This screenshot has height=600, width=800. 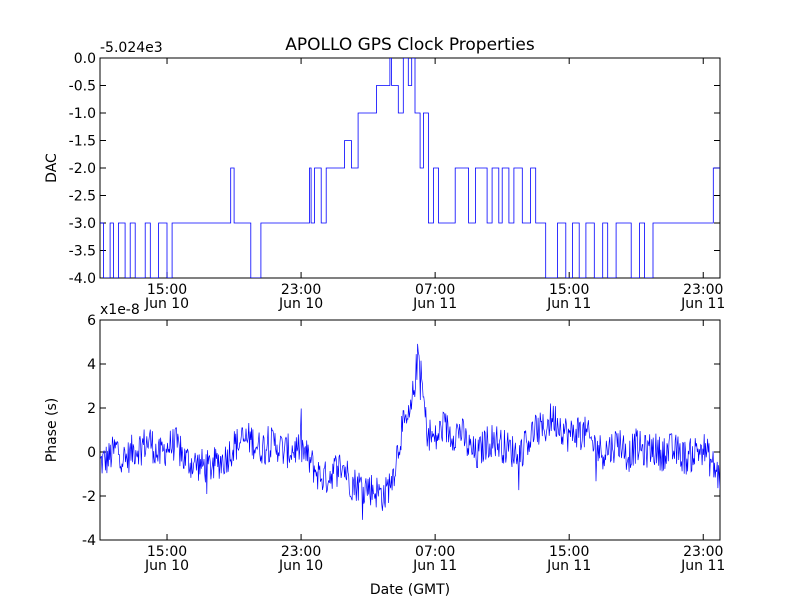 What do you see at coordinates (85, 59) in the screenshot?
I see `dac-ytick-label: 0.0` at bounding box center [85, 59].